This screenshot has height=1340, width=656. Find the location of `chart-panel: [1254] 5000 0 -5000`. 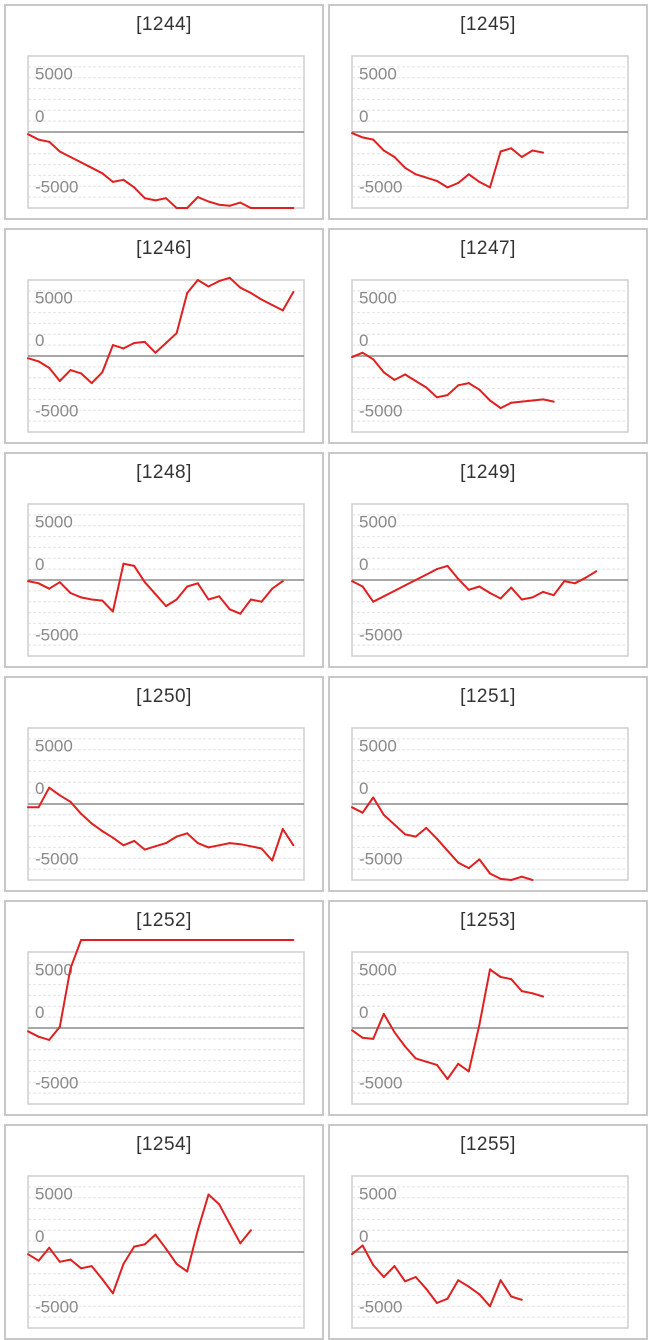

chart-panel: [1254] 5000 0 -5000 is located at coordinates (164, 1232).